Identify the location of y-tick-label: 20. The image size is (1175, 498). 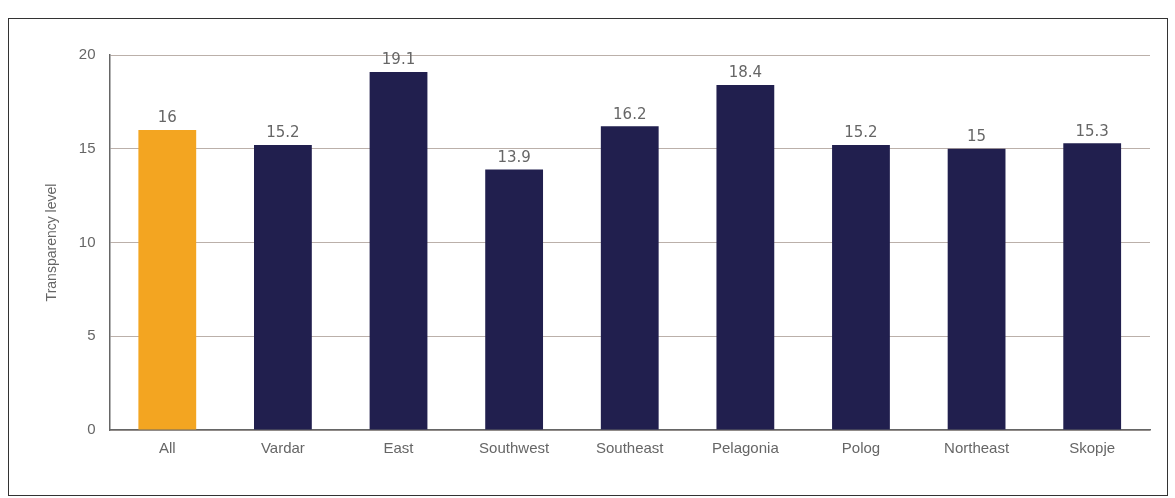
(87, 54).